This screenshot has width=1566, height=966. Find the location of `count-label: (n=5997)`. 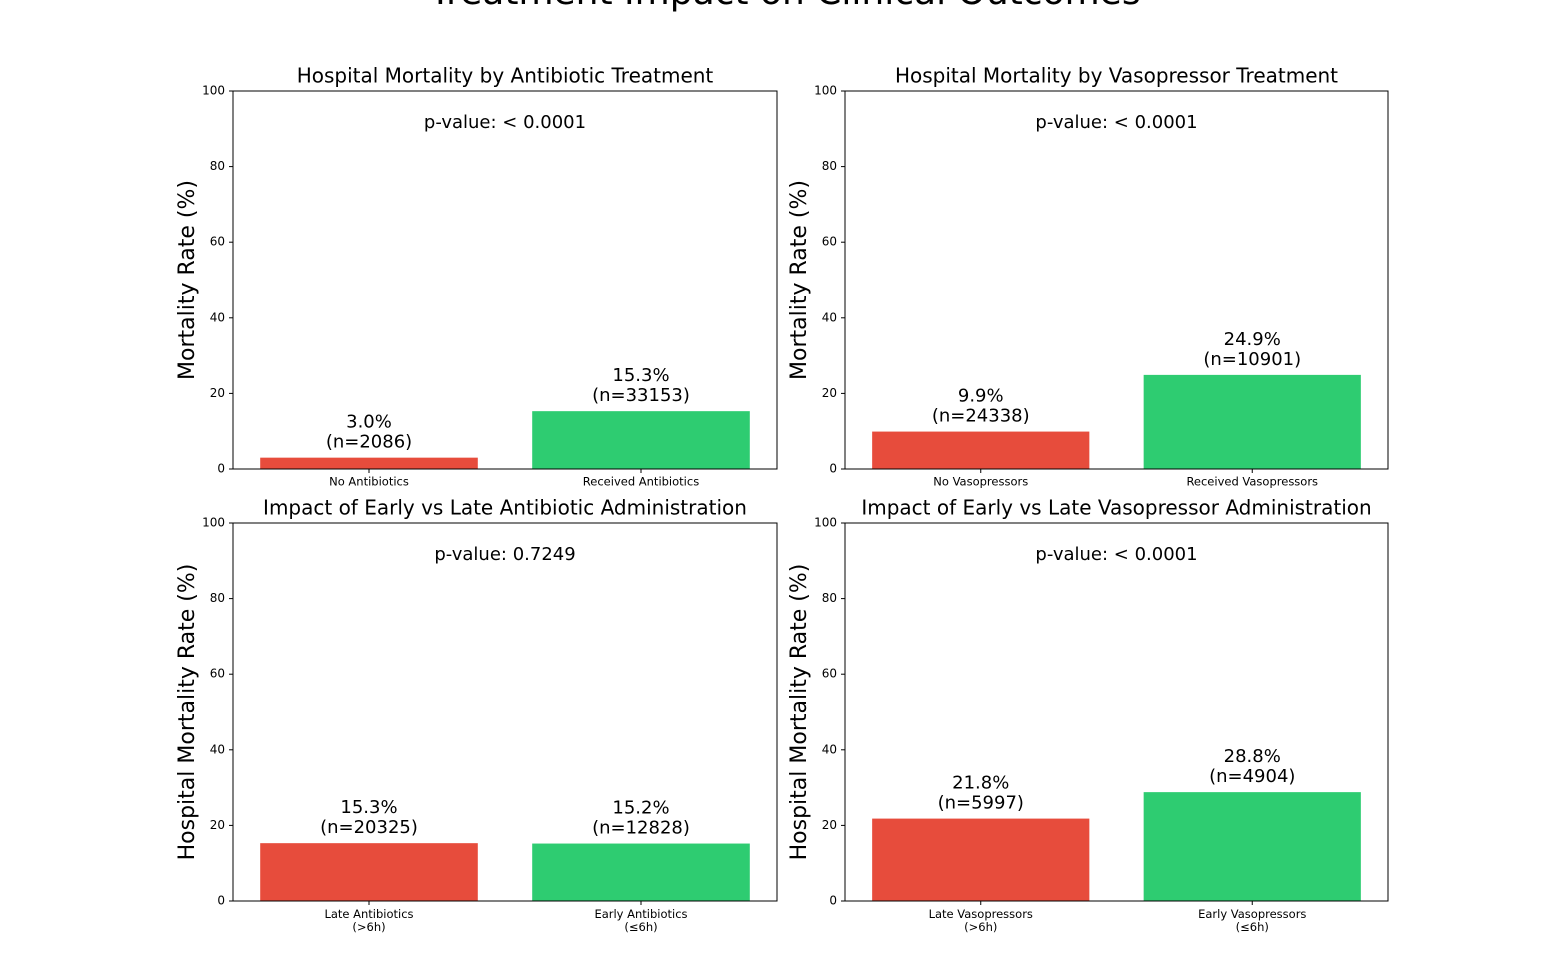

count-label: (n=5997) is located at coordinates (981, 803).